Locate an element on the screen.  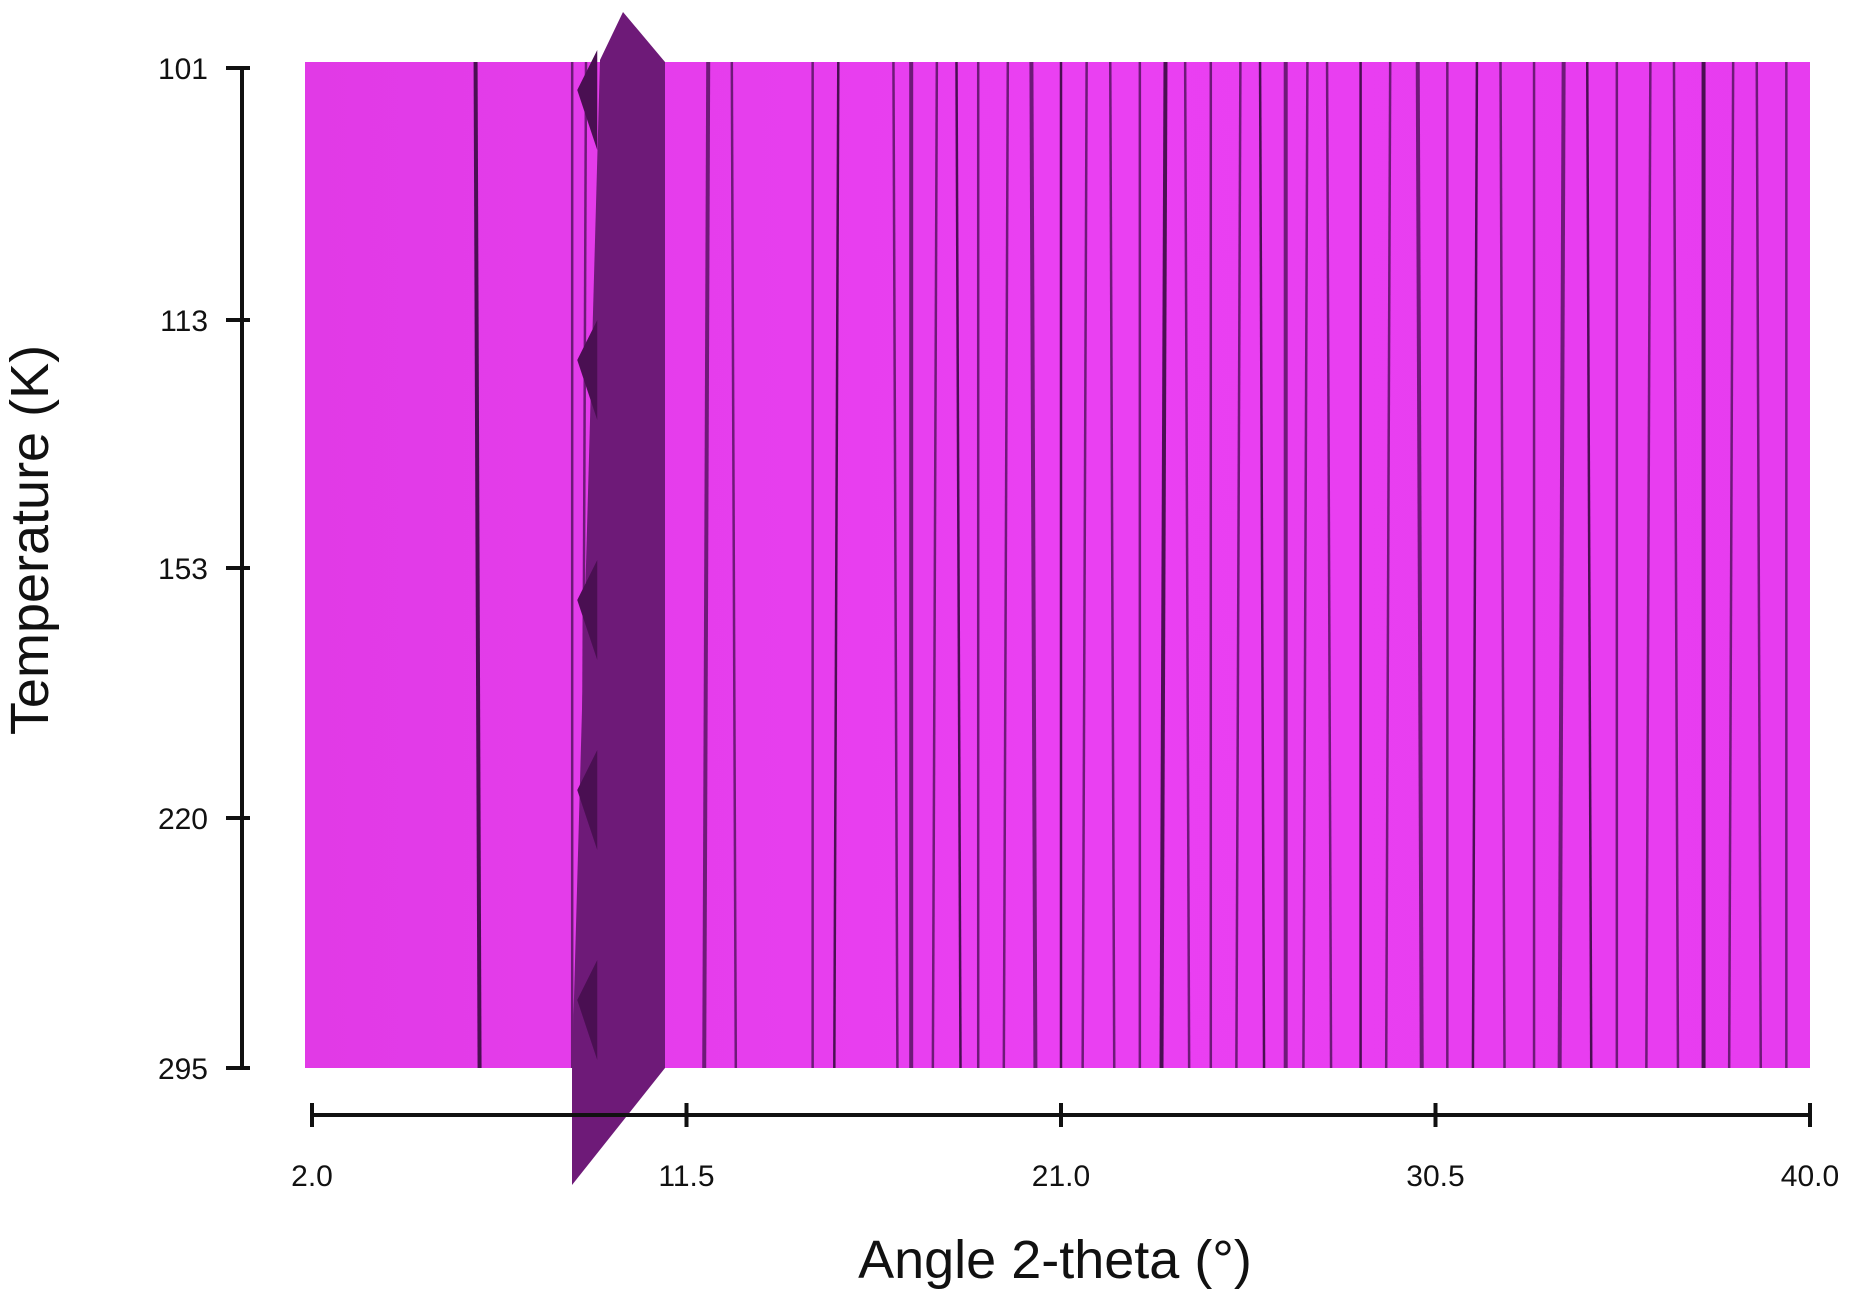
x-axis-title: Angle 2-theta (°) is located at coordinates (1055, 1260).